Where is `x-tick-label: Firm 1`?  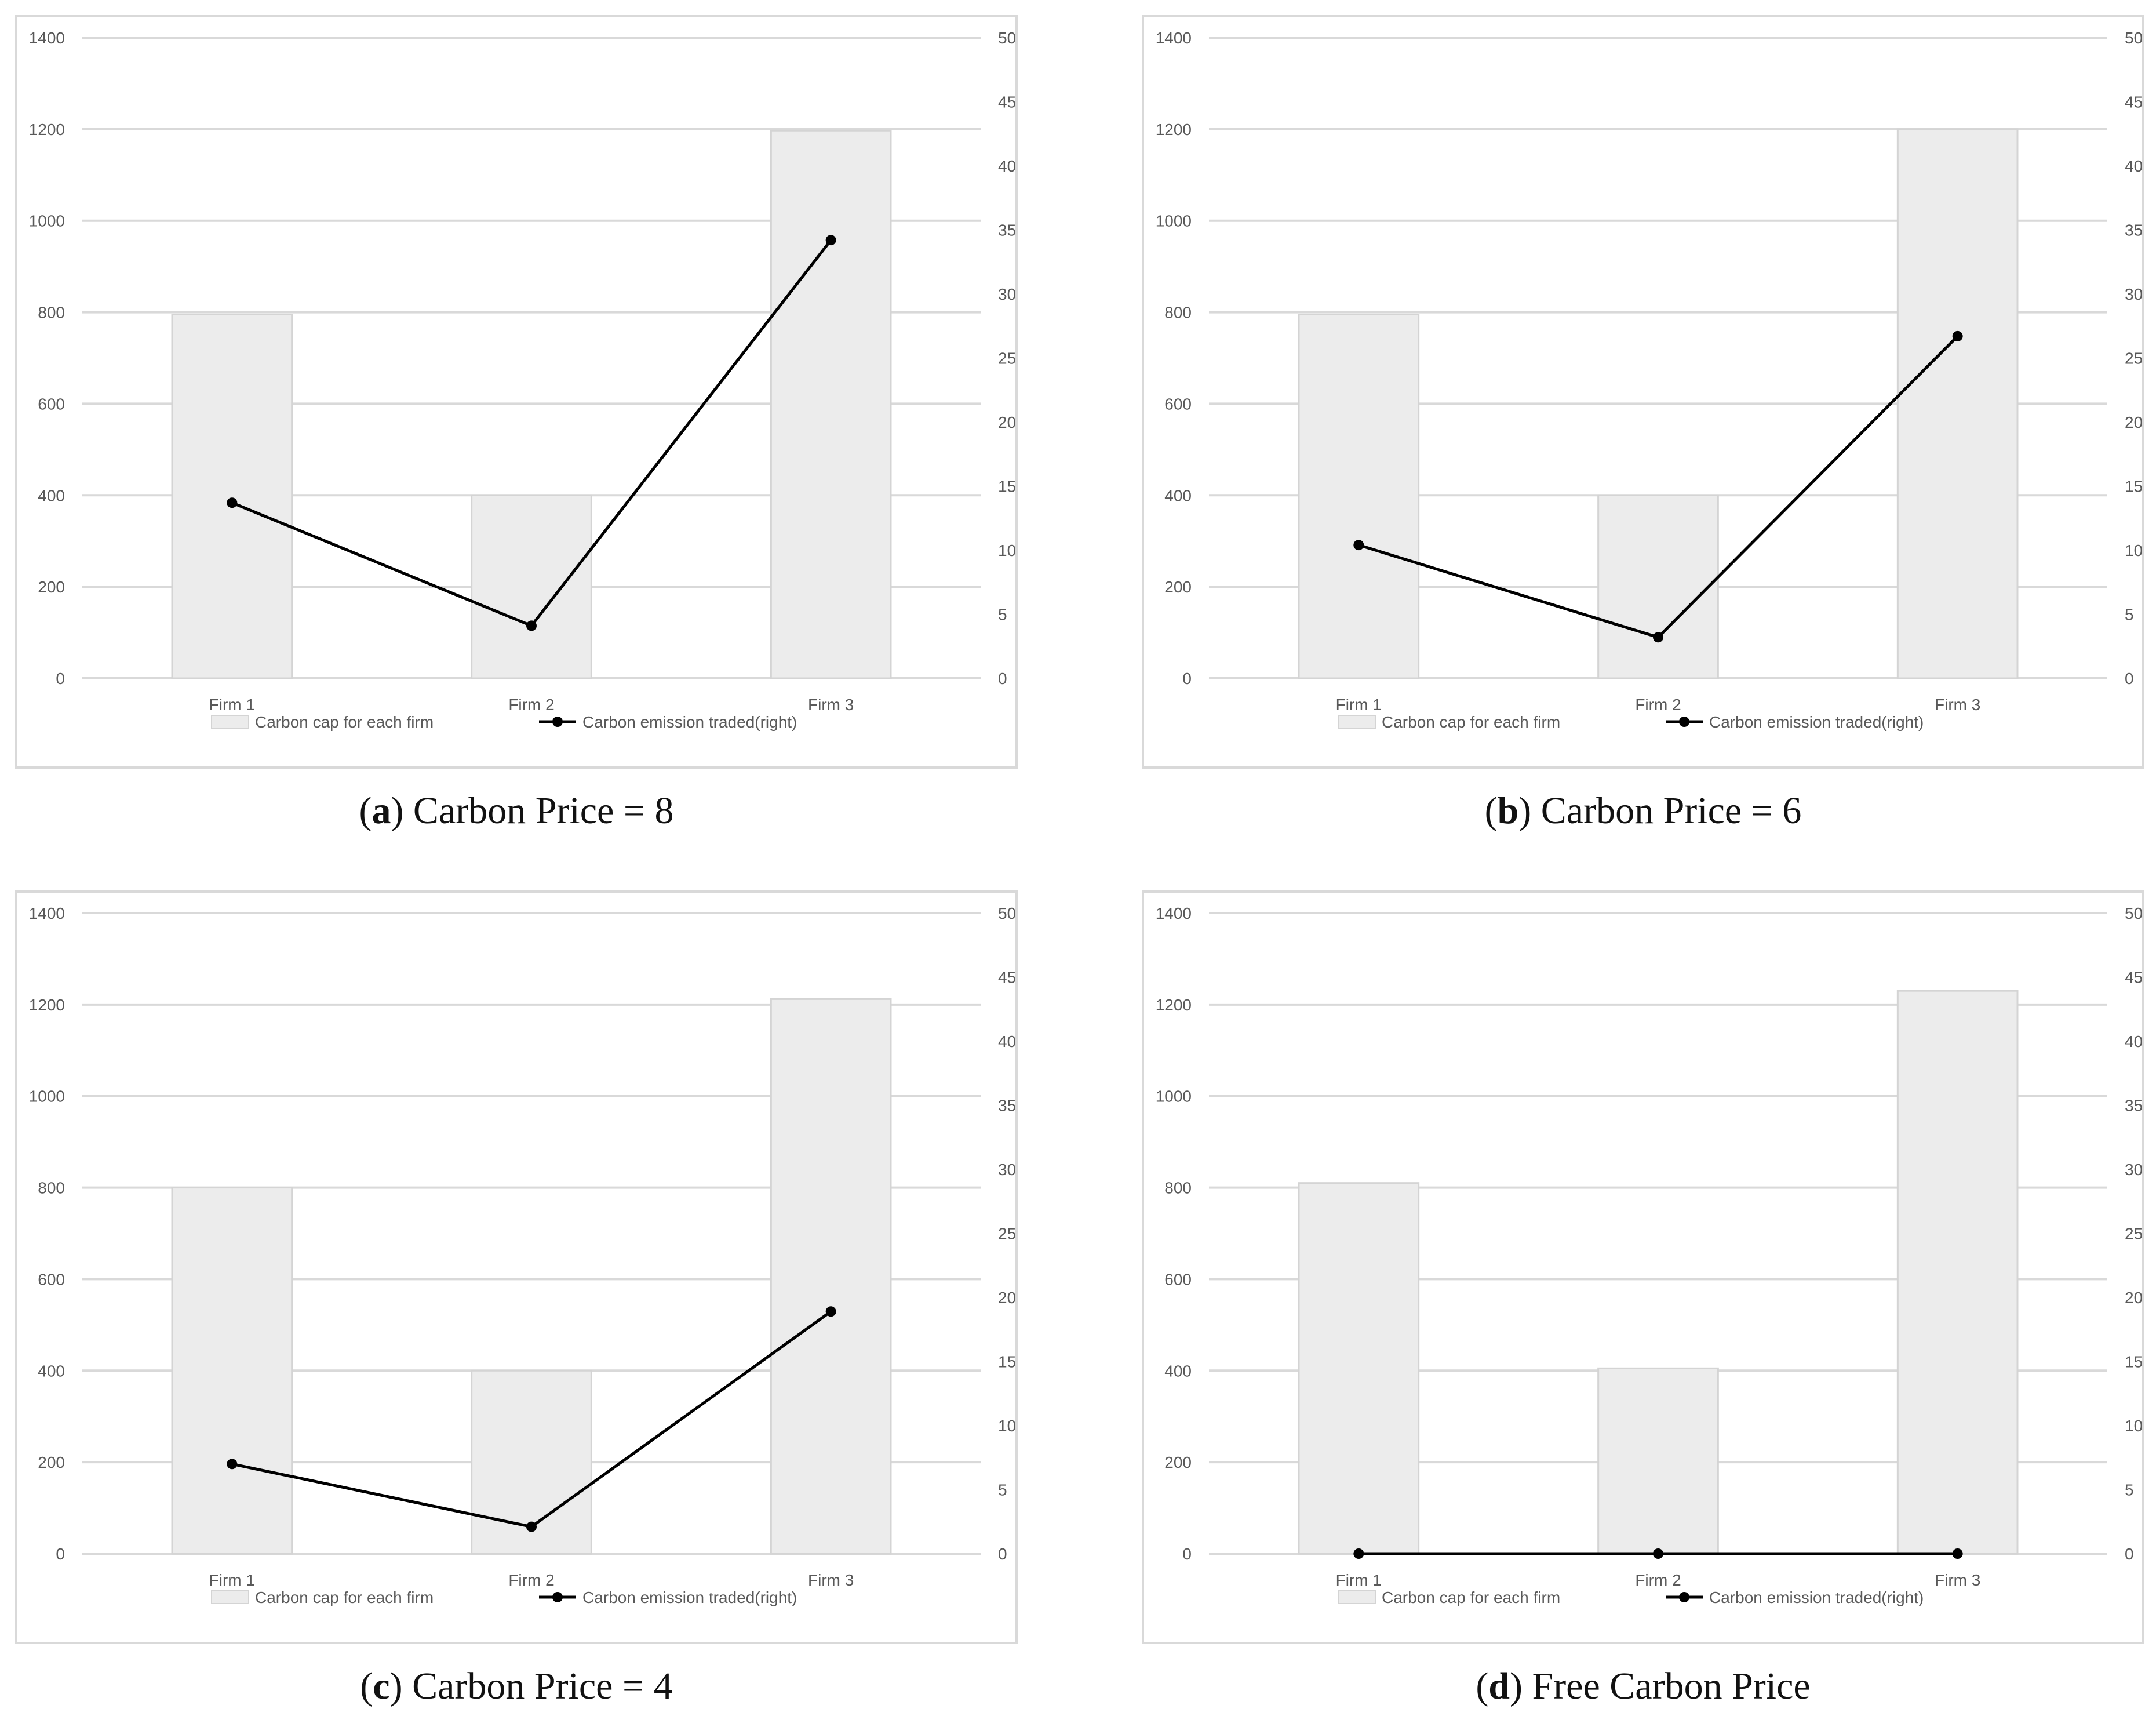
x-tick-label: Firm 1 is located at coordinates (232, 705).